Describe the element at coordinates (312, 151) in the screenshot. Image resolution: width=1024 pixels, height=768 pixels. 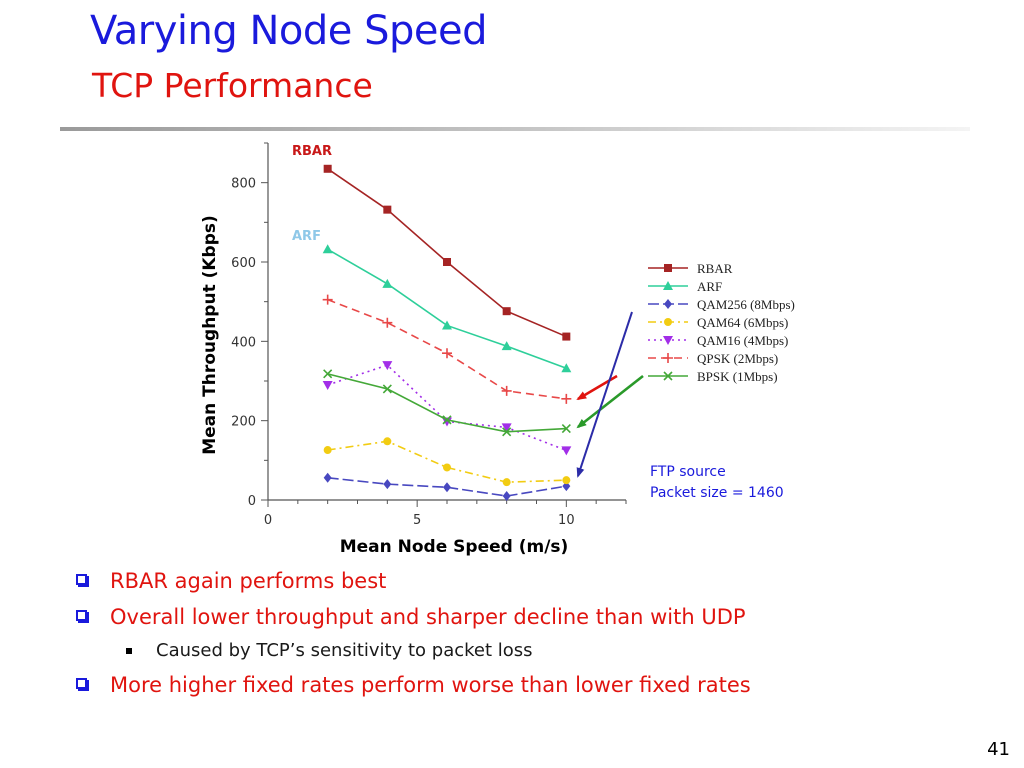
I see `rbar-annotation: RBAR` at that location.